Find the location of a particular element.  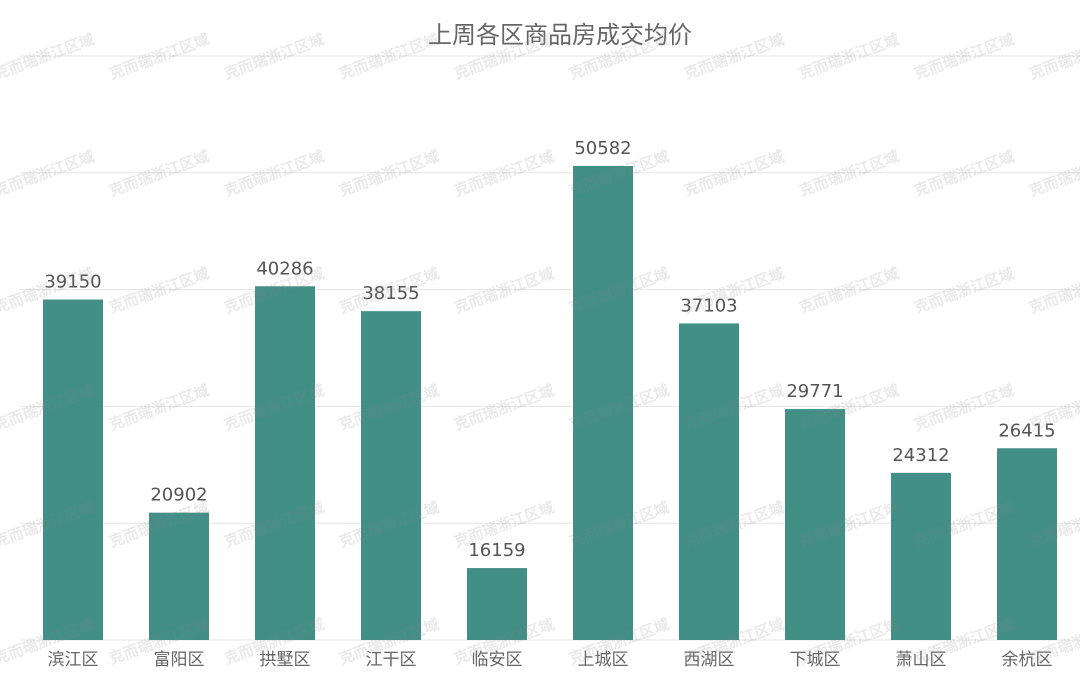

x-tick-label: 滨江区 is located at coordinates (73, 660).